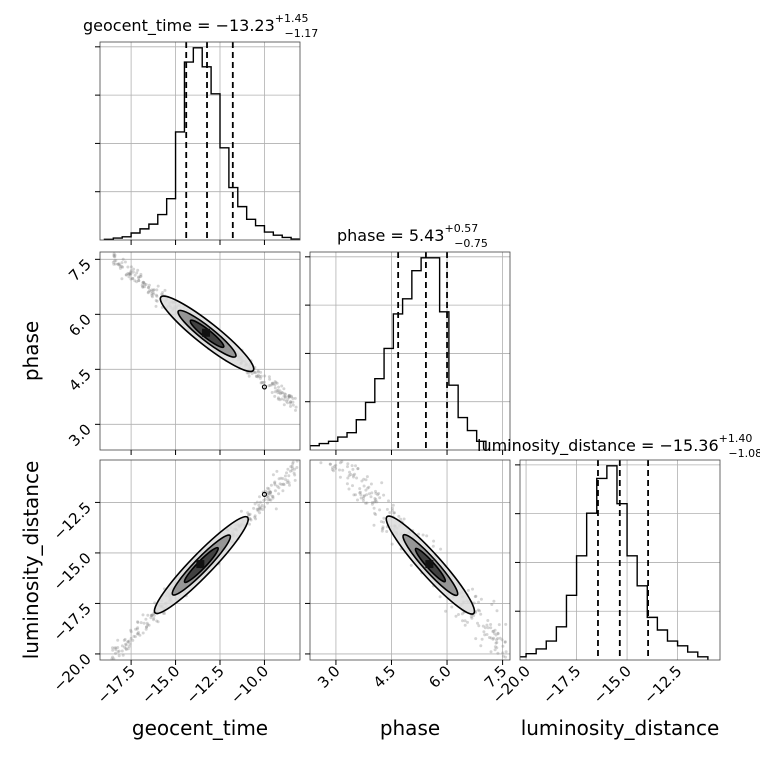  Describe the element at coordinates (72, 622) in the screenshot. I see `ytick-label-luminosity-distance-1: −17.5` at that location.